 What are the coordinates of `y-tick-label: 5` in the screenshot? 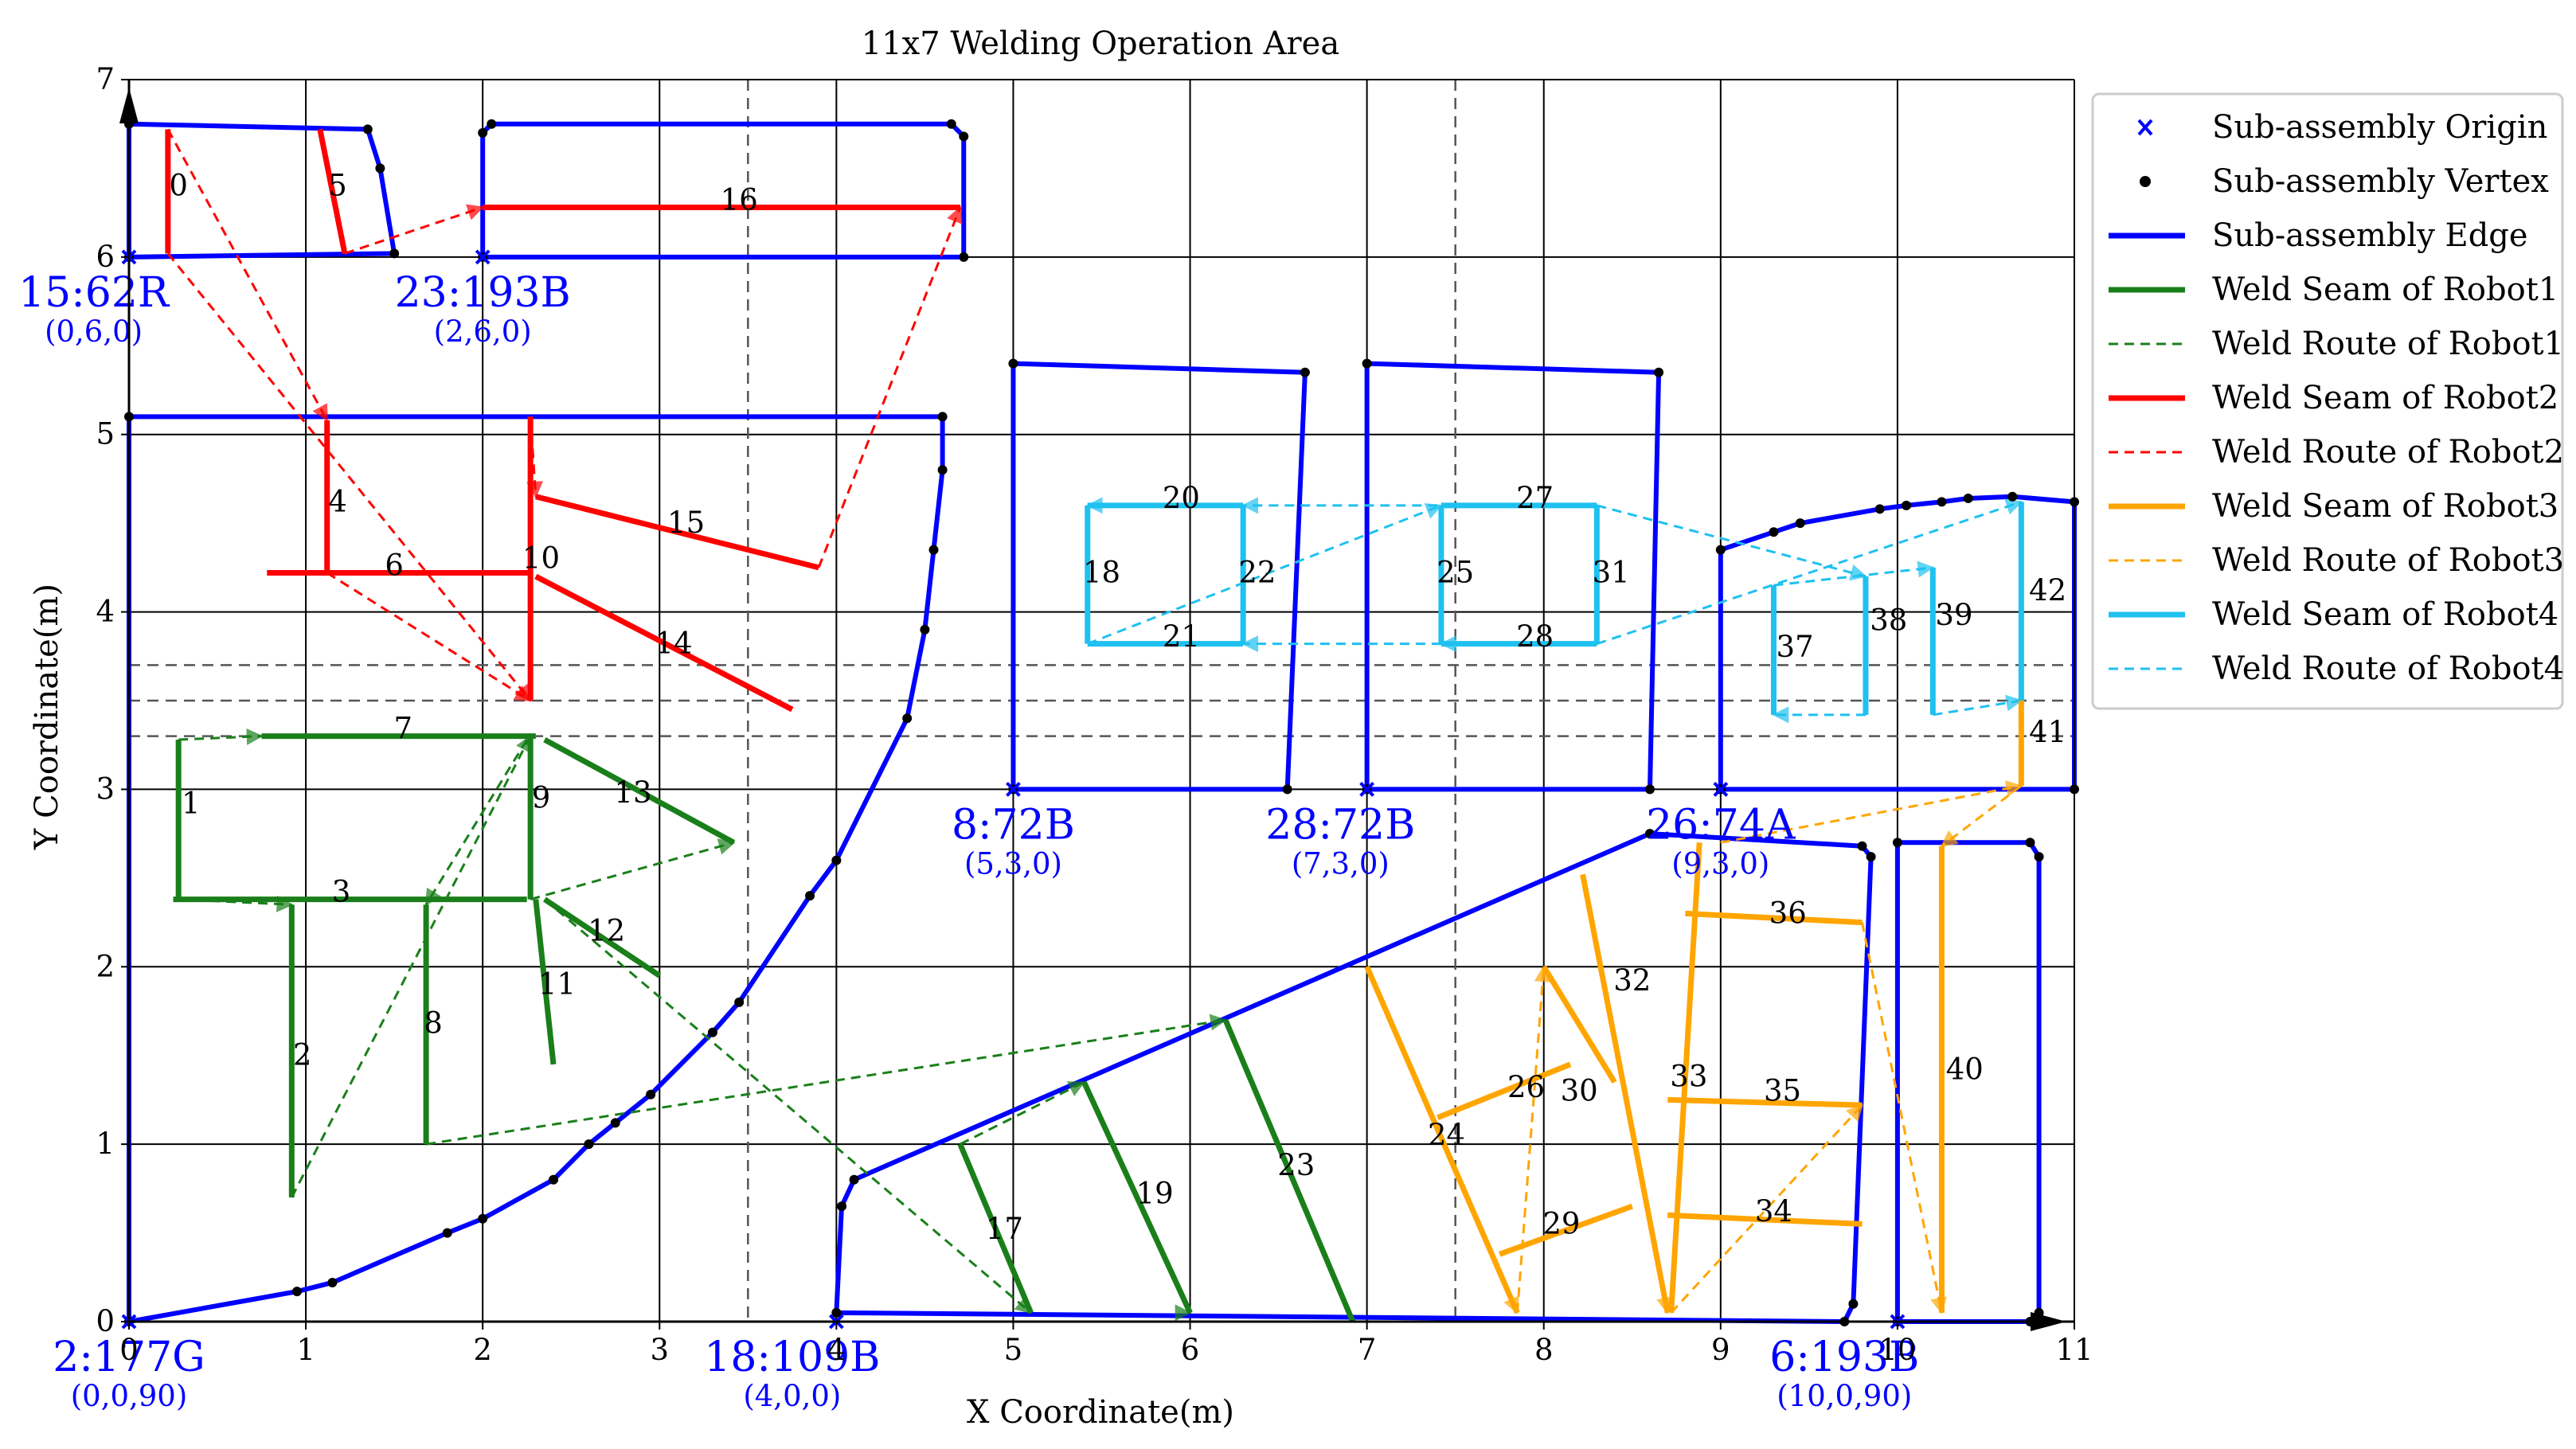 It's located at (105, 434).